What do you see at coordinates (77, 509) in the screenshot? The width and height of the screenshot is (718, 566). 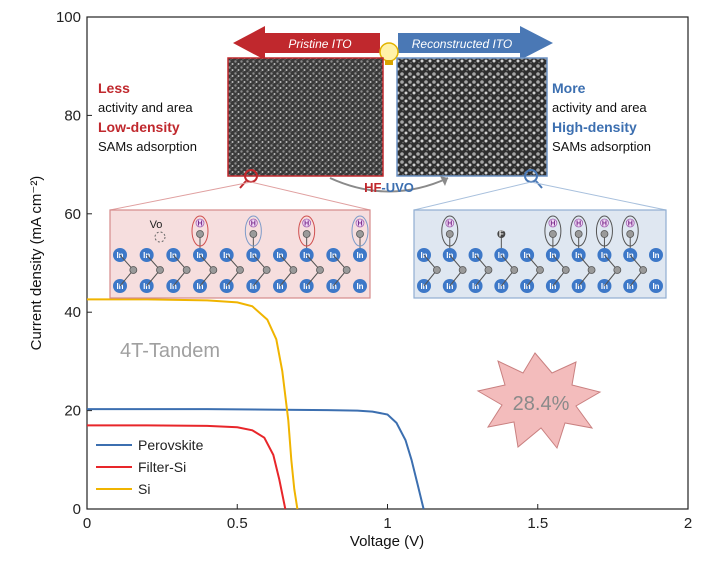 I see `y-tick-label: 0` at bounding box center [77, 509].